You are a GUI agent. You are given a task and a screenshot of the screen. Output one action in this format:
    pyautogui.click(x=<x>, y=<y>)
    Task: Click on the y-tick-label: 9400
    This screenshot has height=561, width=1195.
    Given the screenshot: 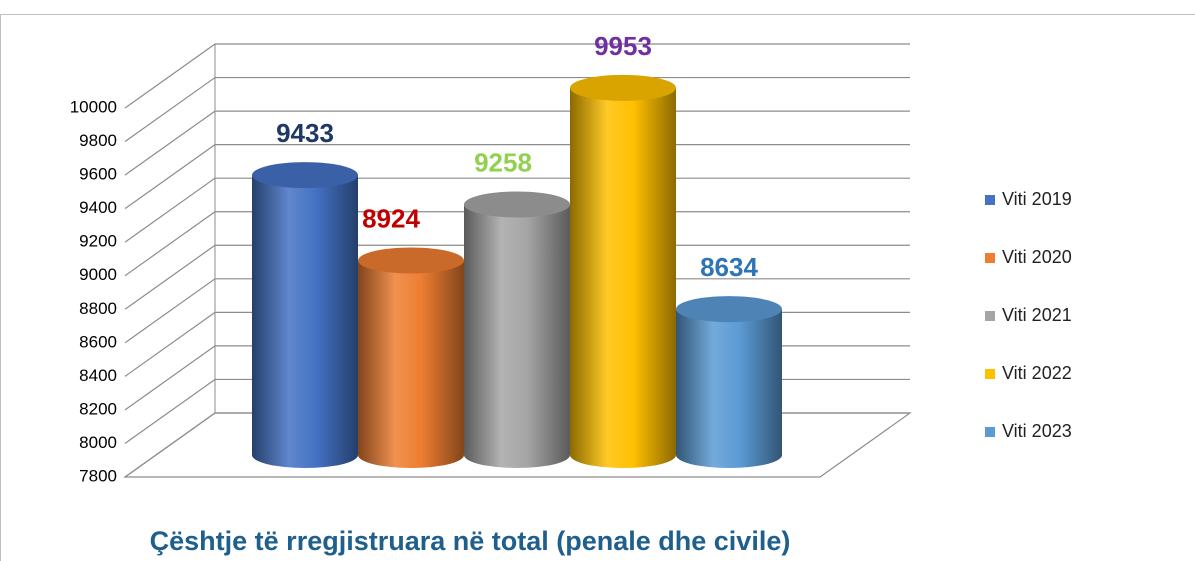 What is the action you would take?
    pyautogui.click(x=98, y=207)
    